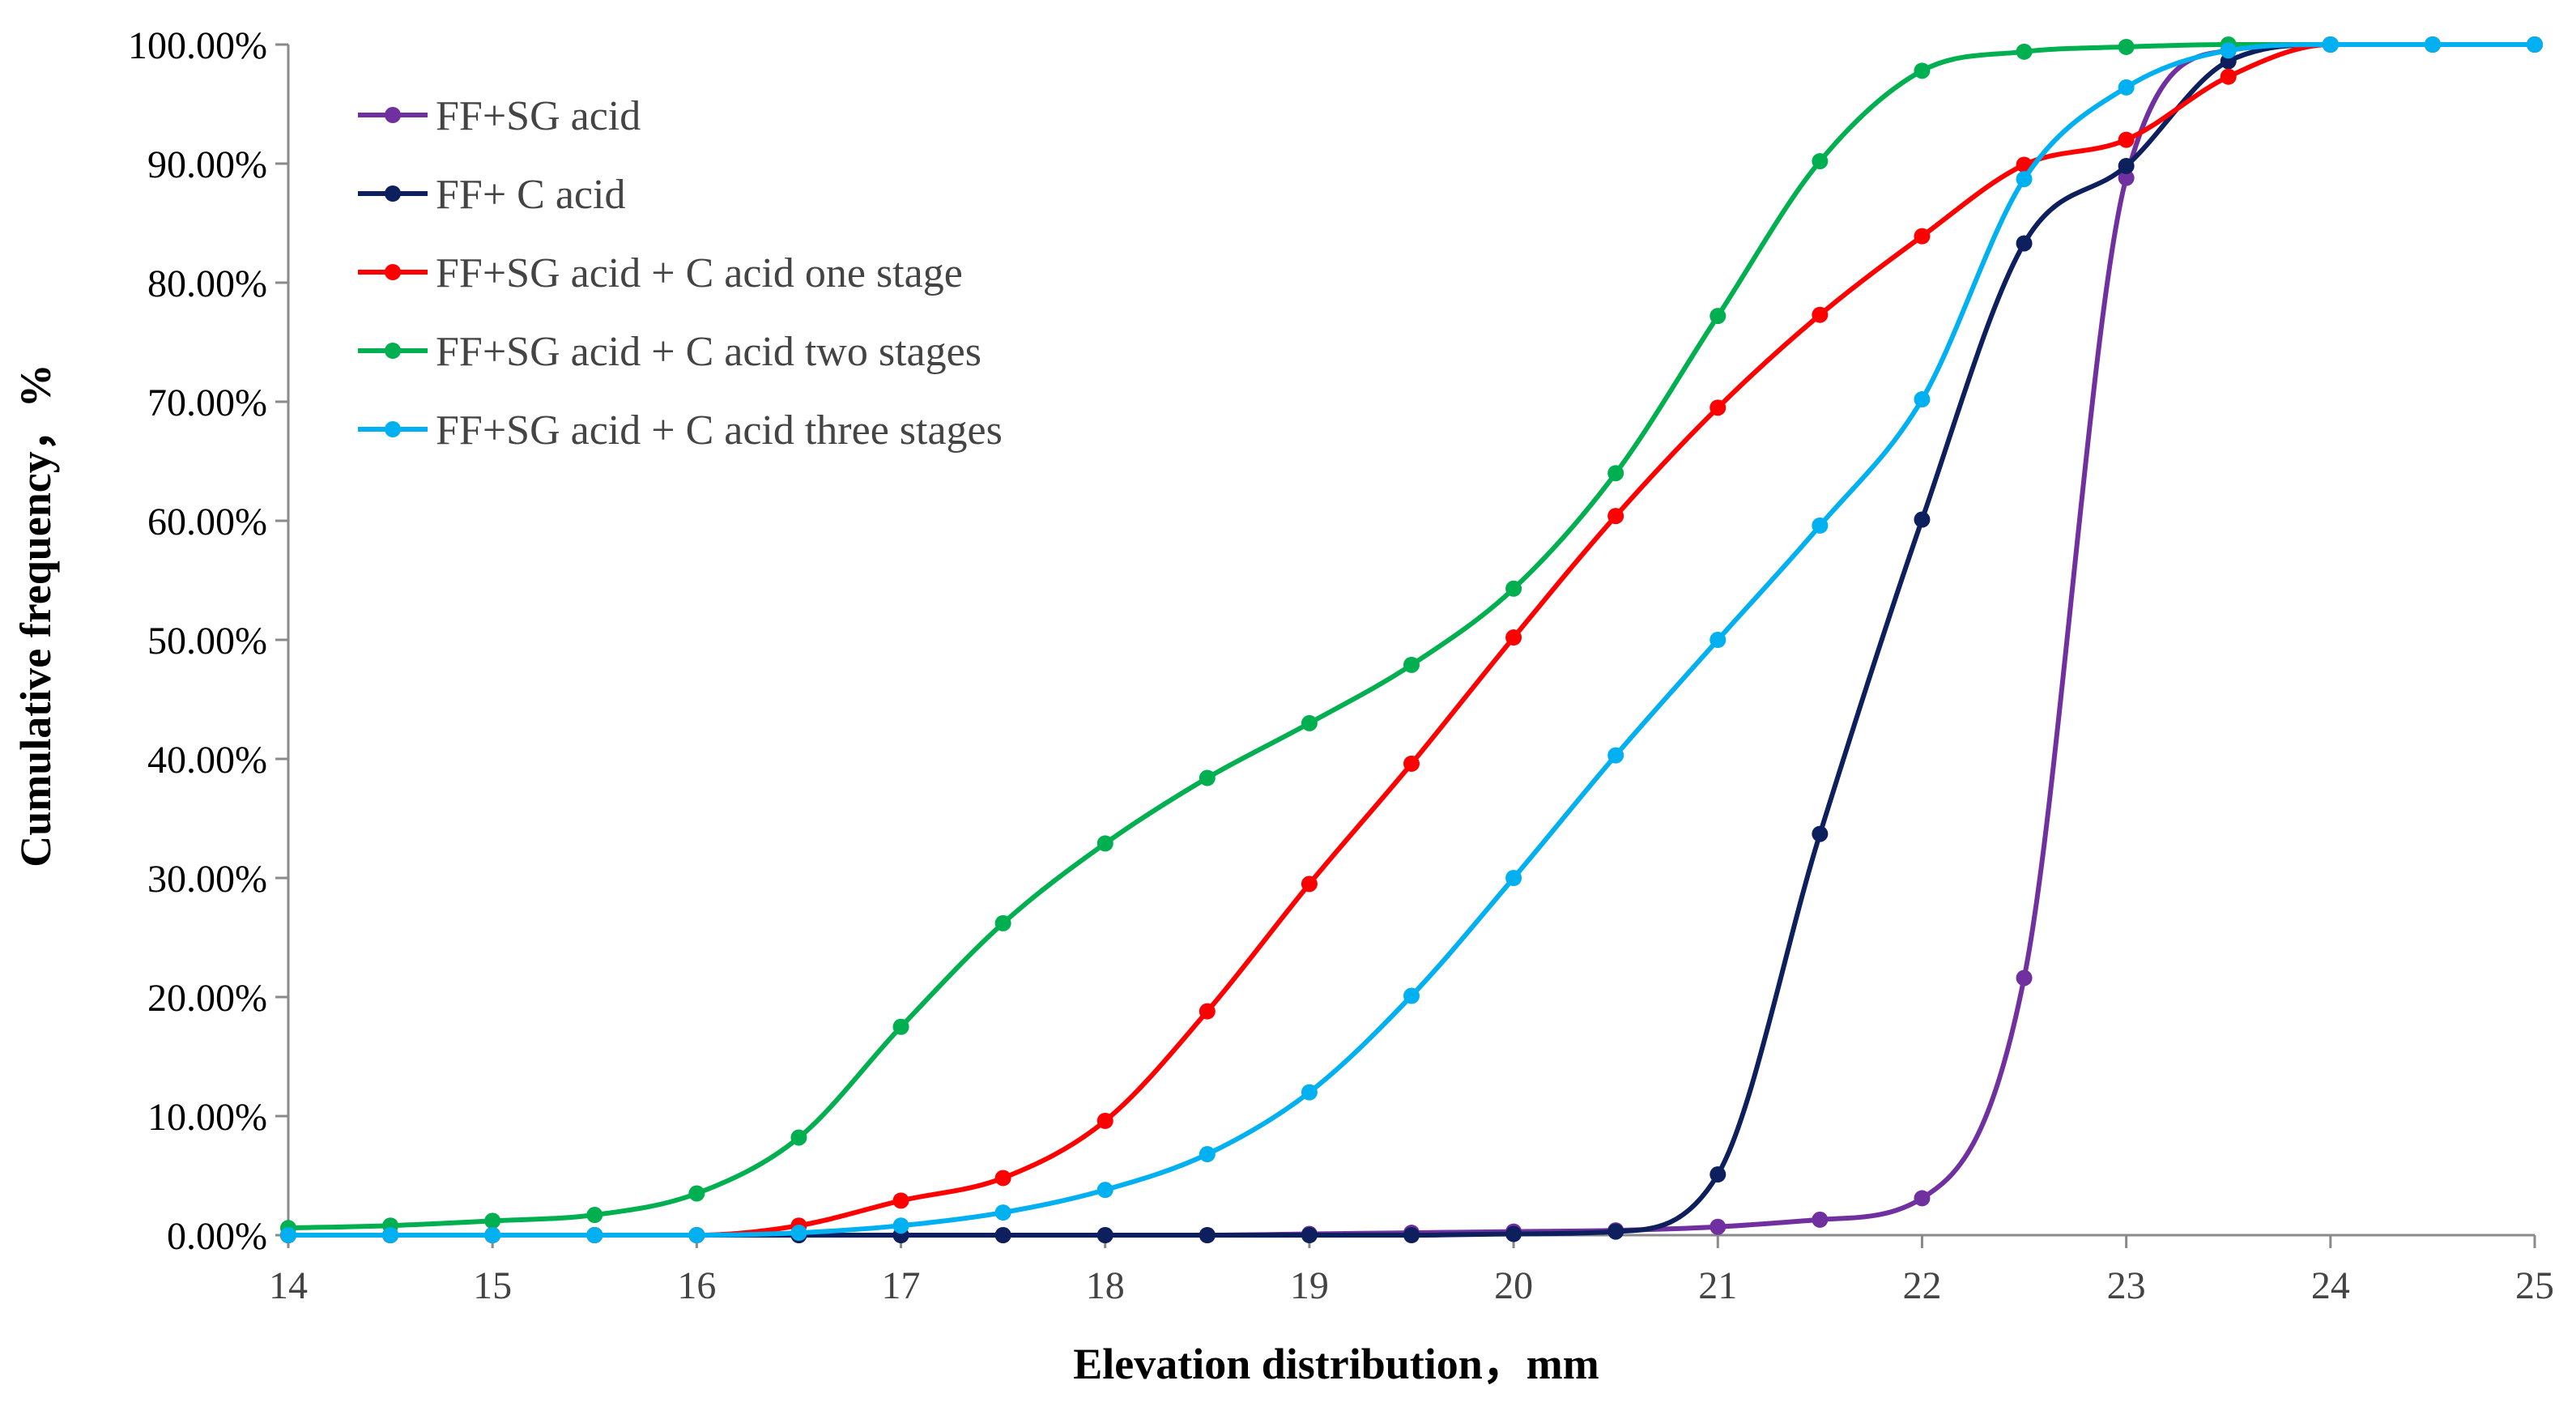 The width and height of the screenshot is (2576, 1402). I want to click on y-tick-label: 0.00%, so click(217, 1236).